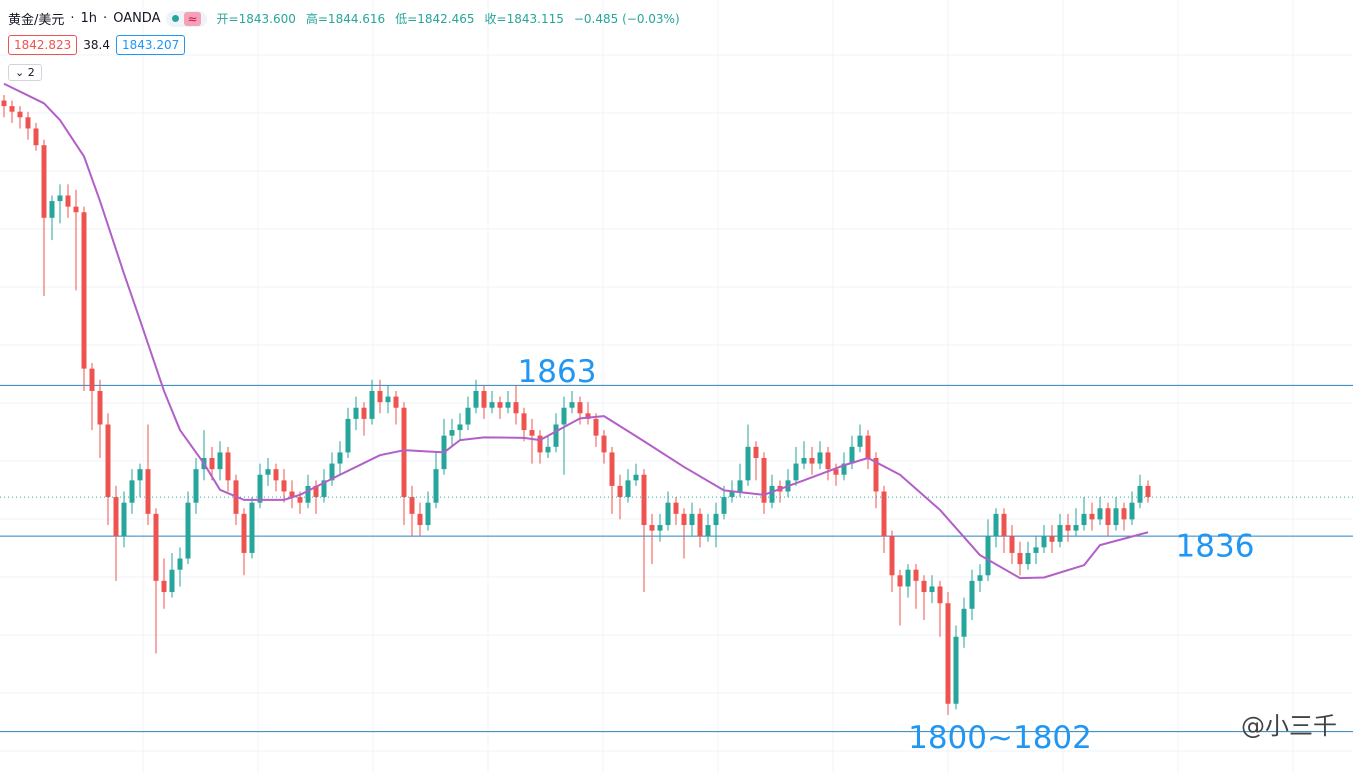 The image size is (1353, 773). What do you see at coordinates (150, 45) in the screenshot?
I see `ask: 1843.207` at bounding box center [150, 45].